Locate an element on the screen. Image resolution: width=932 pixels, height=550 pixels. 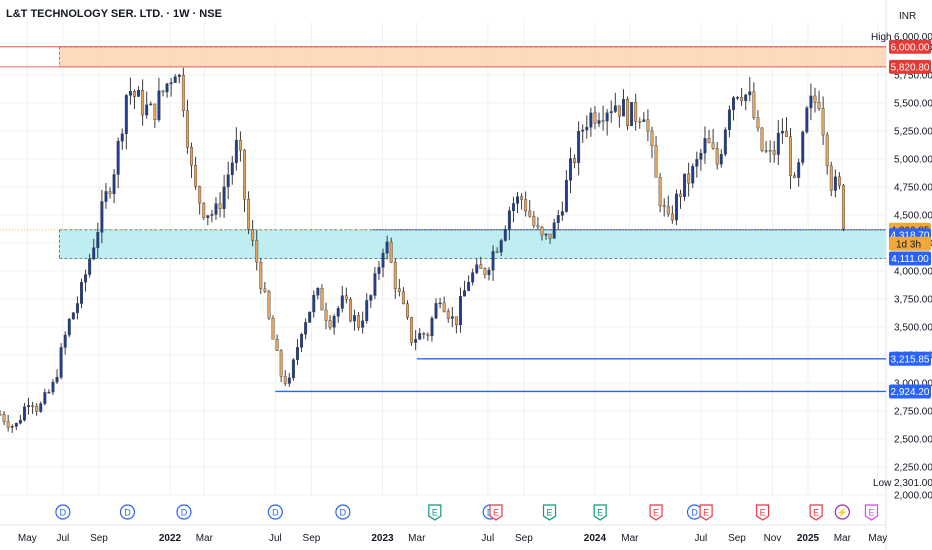
y-tick-label: 3,750.00 is located at coordinates (913, 299).